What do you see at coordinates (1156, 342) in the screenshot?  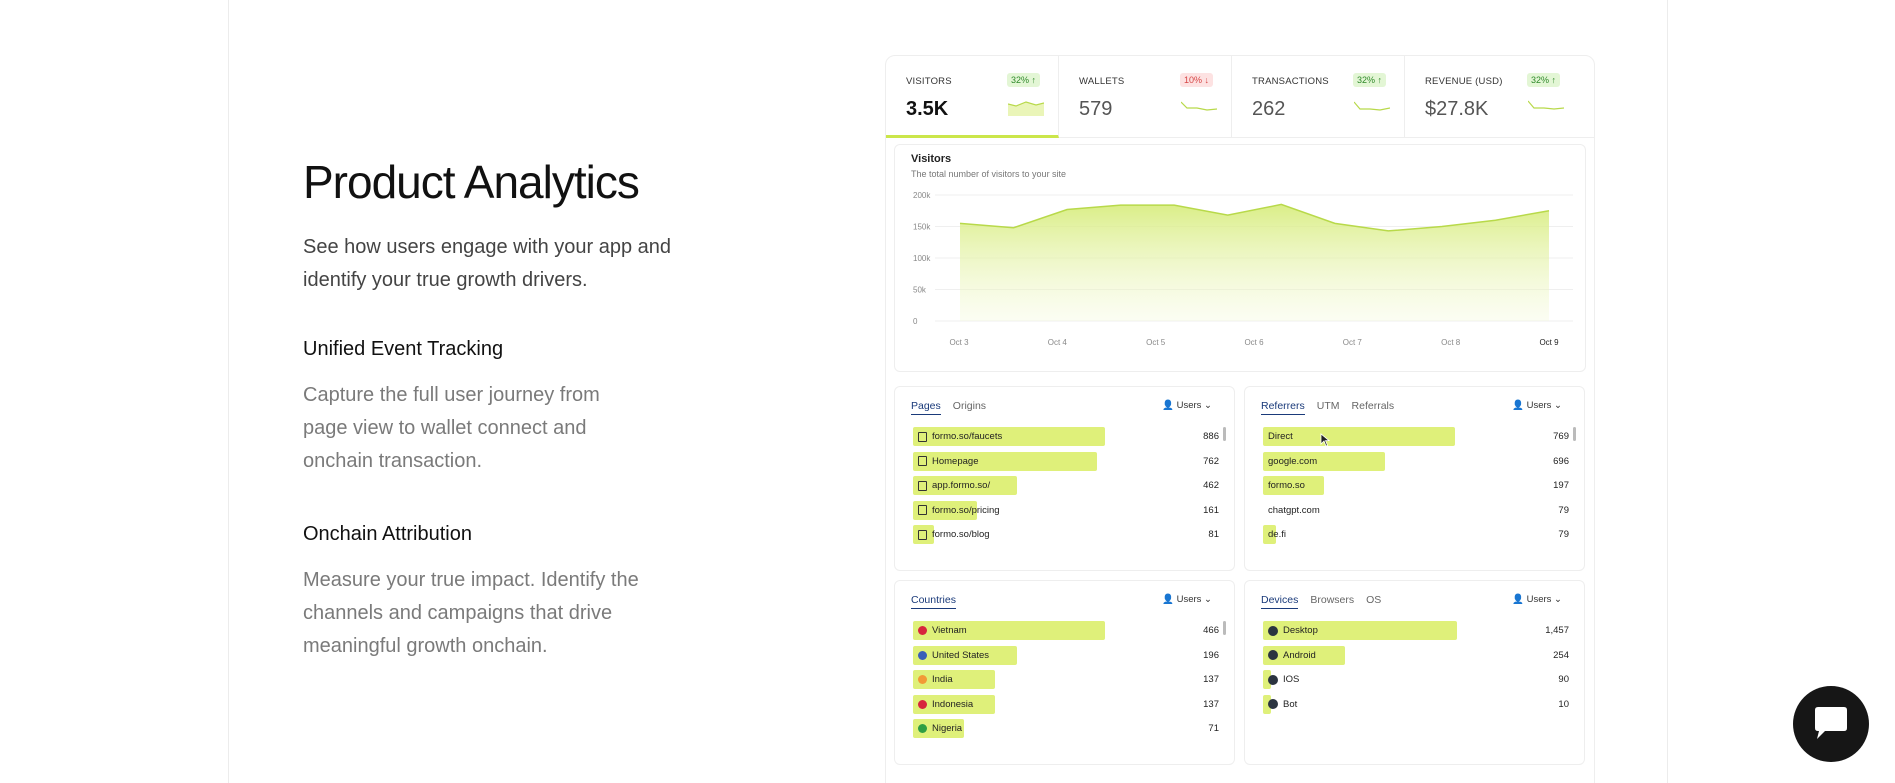 I see `x-tick-label: Oct 5` at bounding box center [1156, 342].